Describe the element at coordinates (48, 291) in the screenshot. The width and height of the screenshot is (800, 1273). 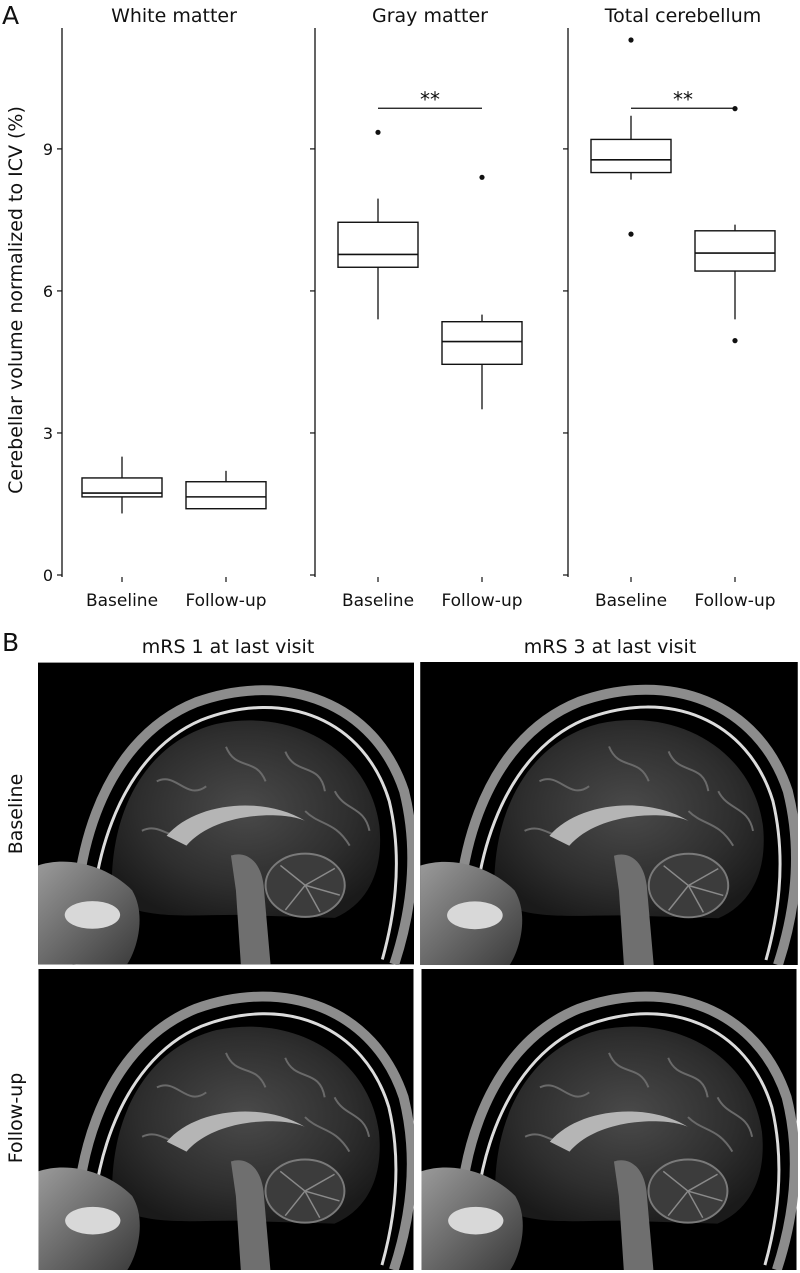
I see `y-tick-label-6: 6` at that location.